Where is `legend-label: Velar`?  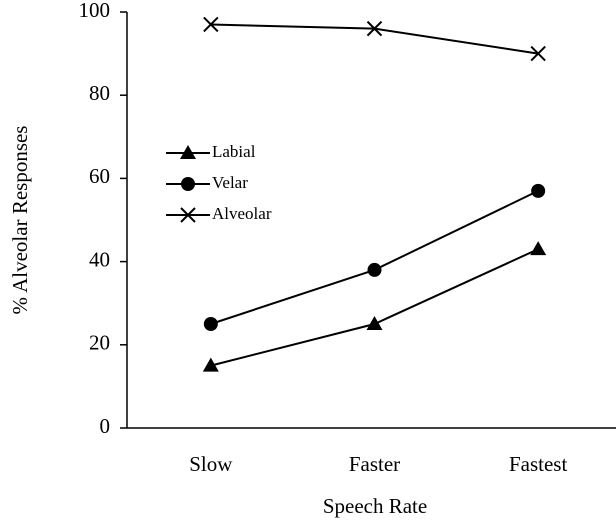 legend-label: Velar is located at coordinates (230, 182).